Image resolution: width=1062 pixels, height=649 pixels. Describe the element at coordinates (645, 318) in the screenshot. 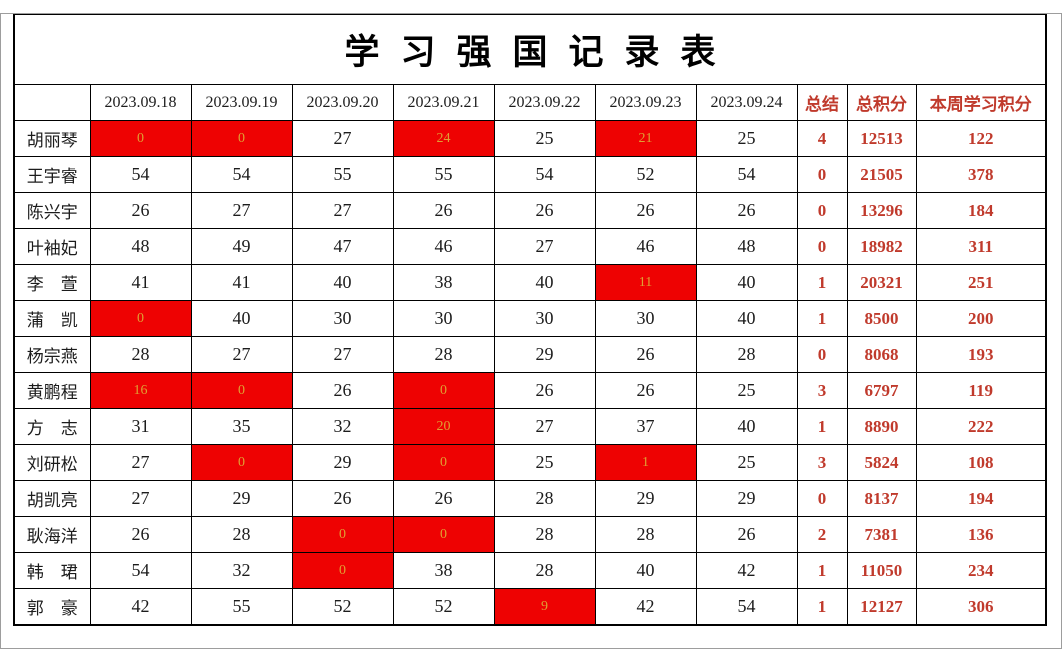

I see `daily-score-cell: 30` at that location.